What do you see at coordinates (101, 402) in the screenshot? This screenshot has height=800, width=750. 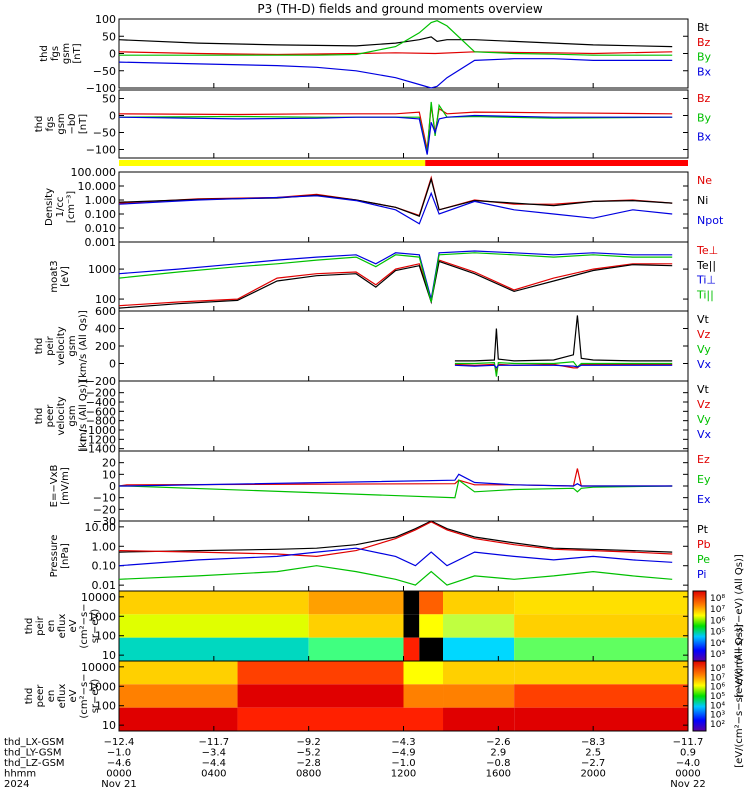 I see `y-tick-label: −400` at bounding box center [101, 402].